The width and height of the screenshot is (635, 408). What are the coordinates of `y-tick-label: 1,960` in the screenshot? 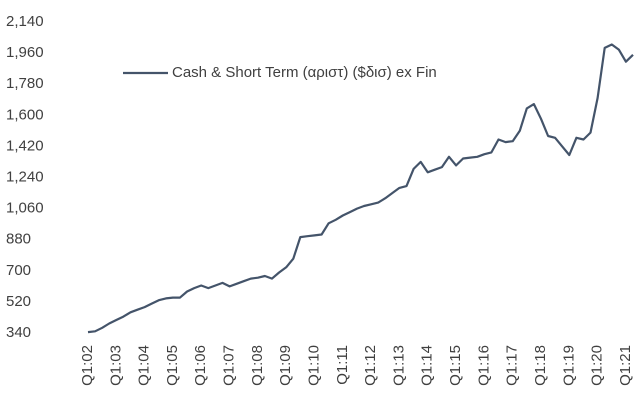 It's located at (25, 52).